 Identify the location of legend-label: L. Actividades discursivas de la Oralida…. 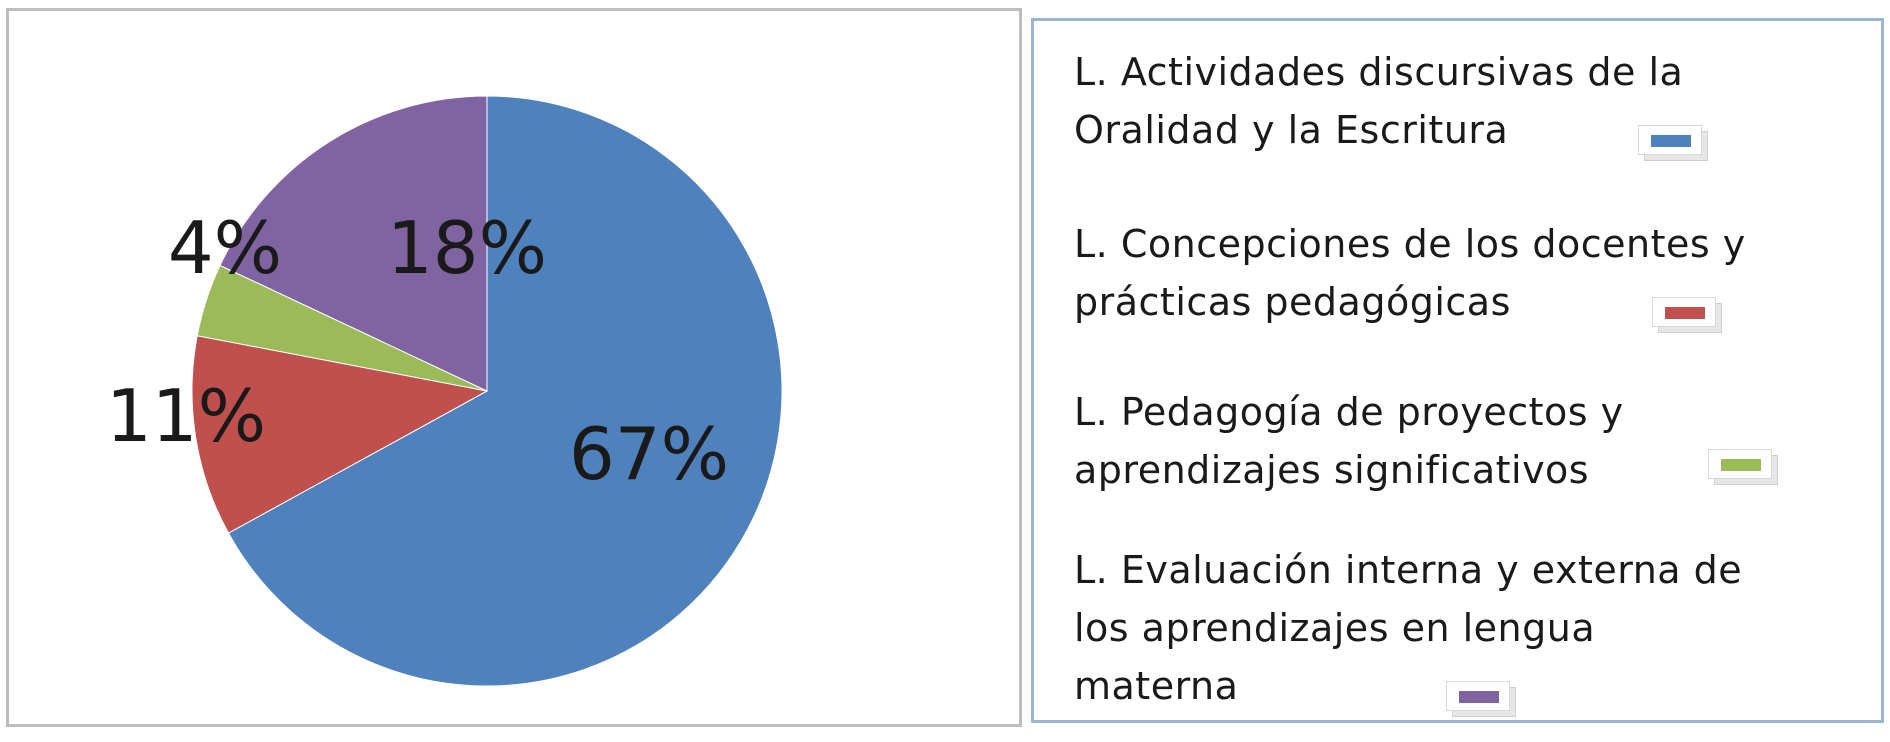
(1379, 101).